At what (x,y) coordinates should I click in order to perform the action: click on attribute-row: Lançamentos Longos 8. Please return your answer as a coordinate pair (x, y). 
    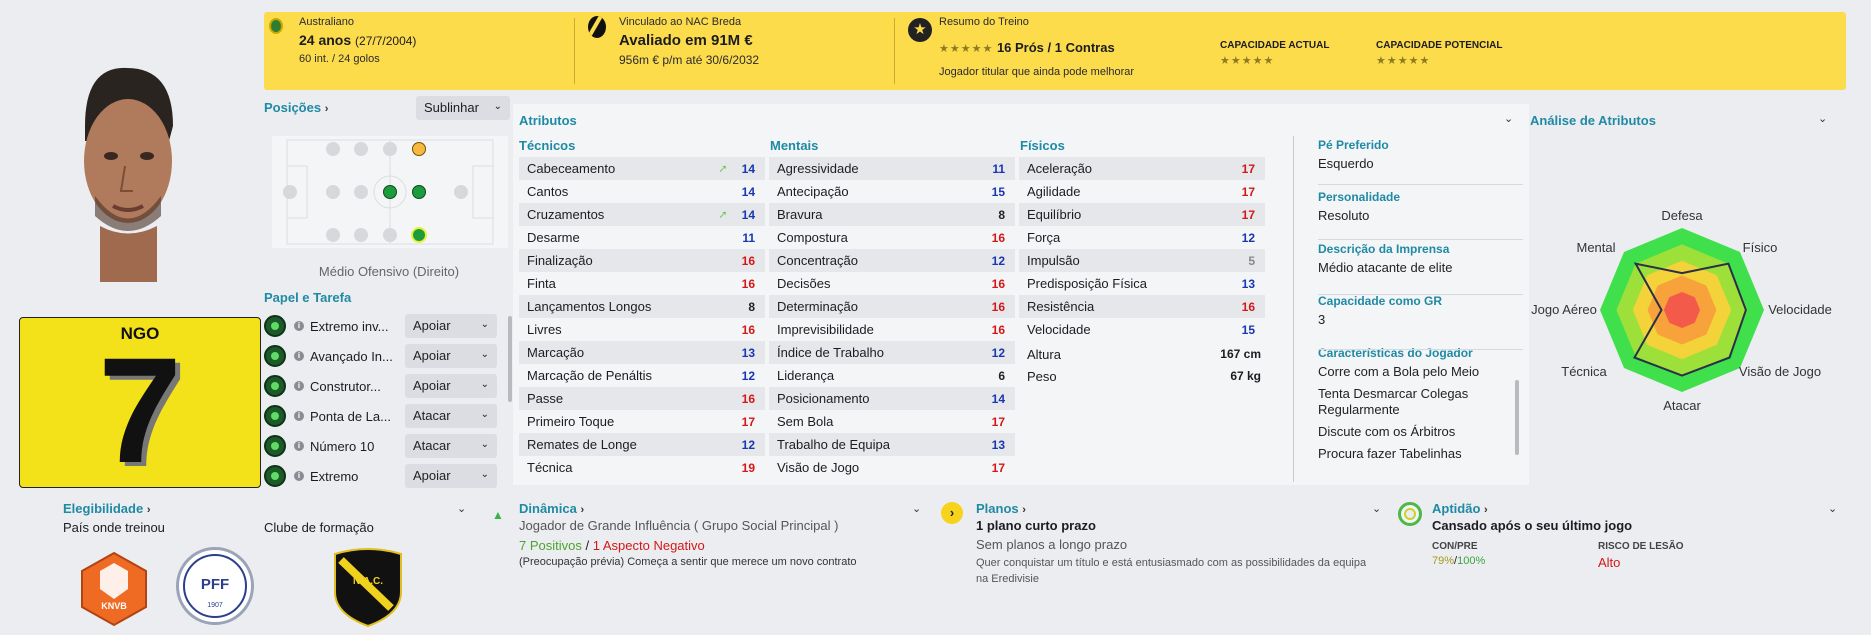
    Looking at the image, I should click on (642, 306).